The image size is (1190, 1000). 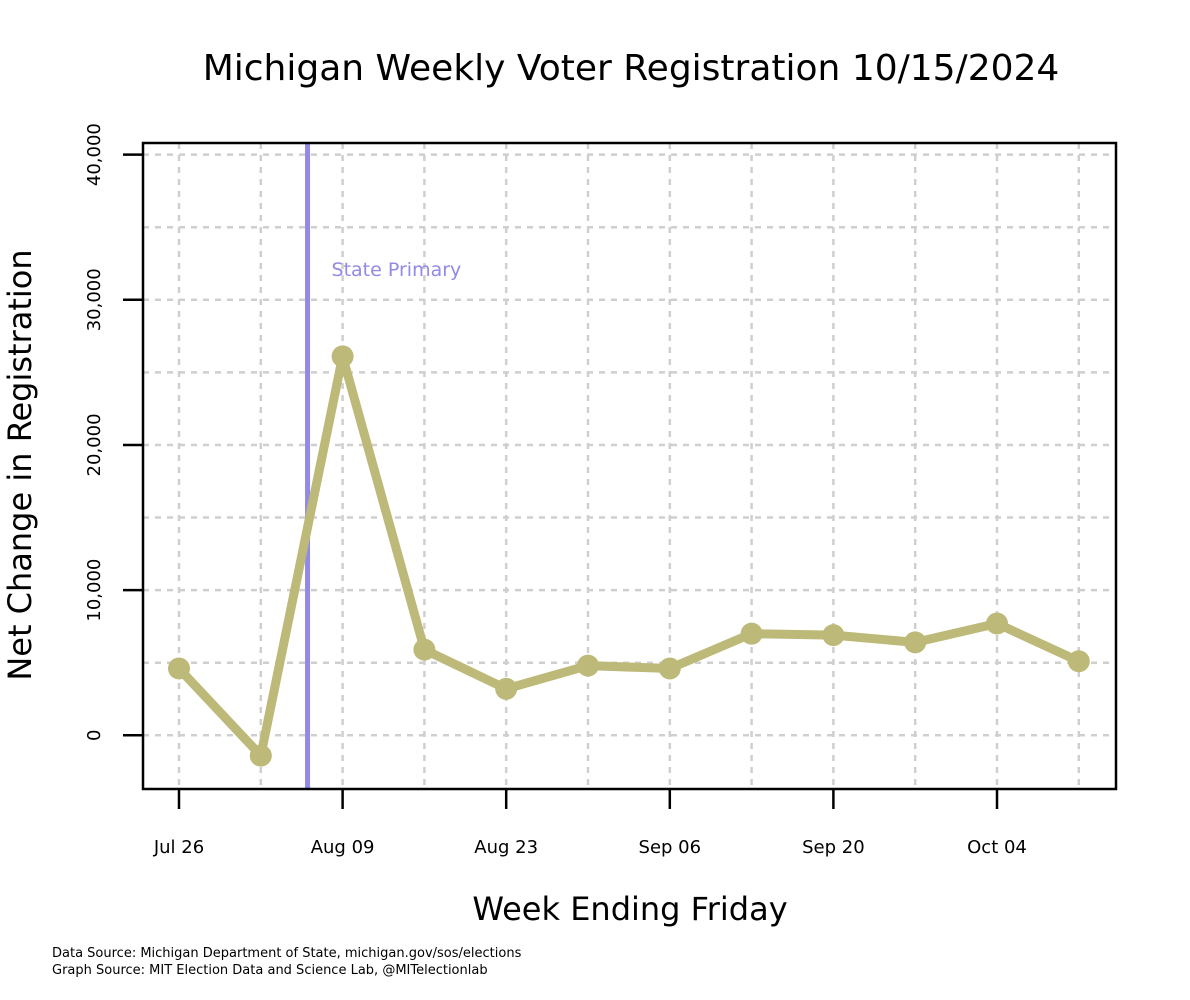 What do you see at coordinates (506, 847) in the screenshot?
I see `x-tick-label: Aug 23` at bounding box center [506, 847].